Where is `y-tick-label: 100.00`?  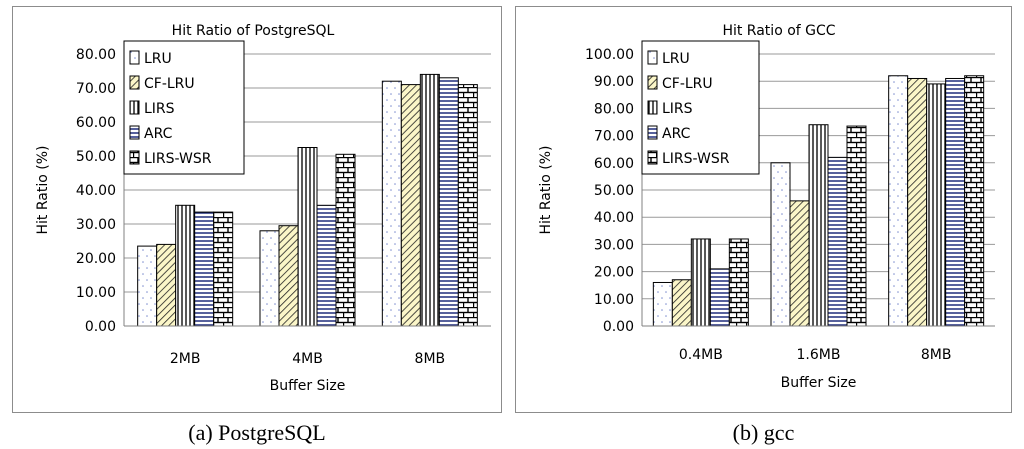
y-tick-label: 100.00 is located at coordinates (609, 55).